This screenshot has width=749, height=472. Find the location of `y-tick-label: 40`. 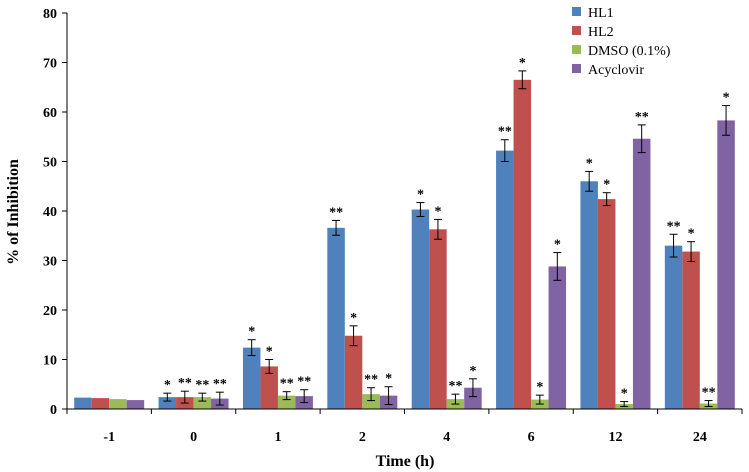

y-tick-label: 40 is located at coordinates (50, 212).